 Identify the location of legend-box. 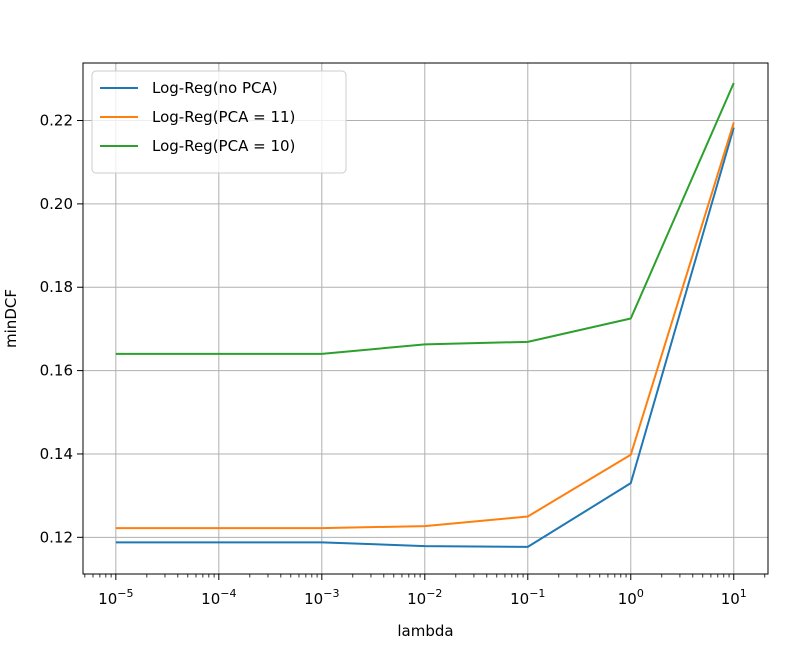
(219, 122).